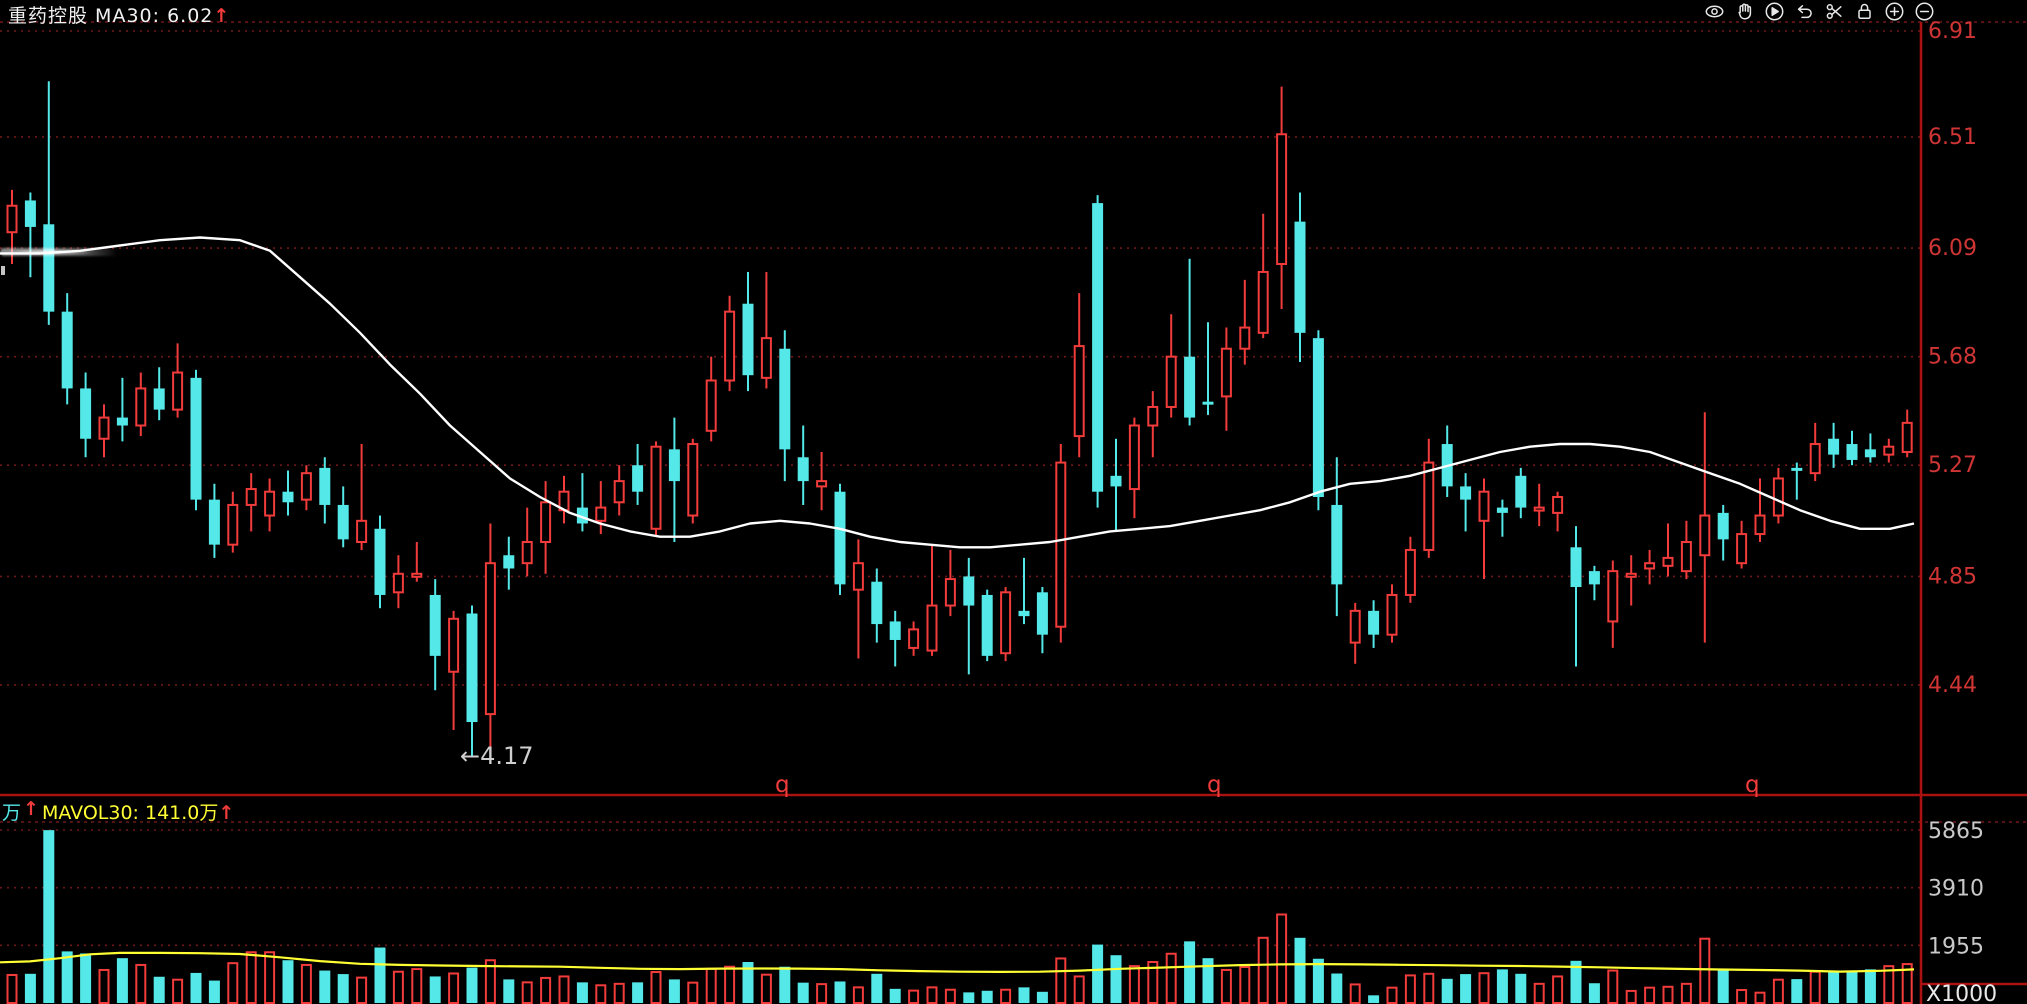  I want to click on price-axis-label: 6.91, so click(1952, 31).